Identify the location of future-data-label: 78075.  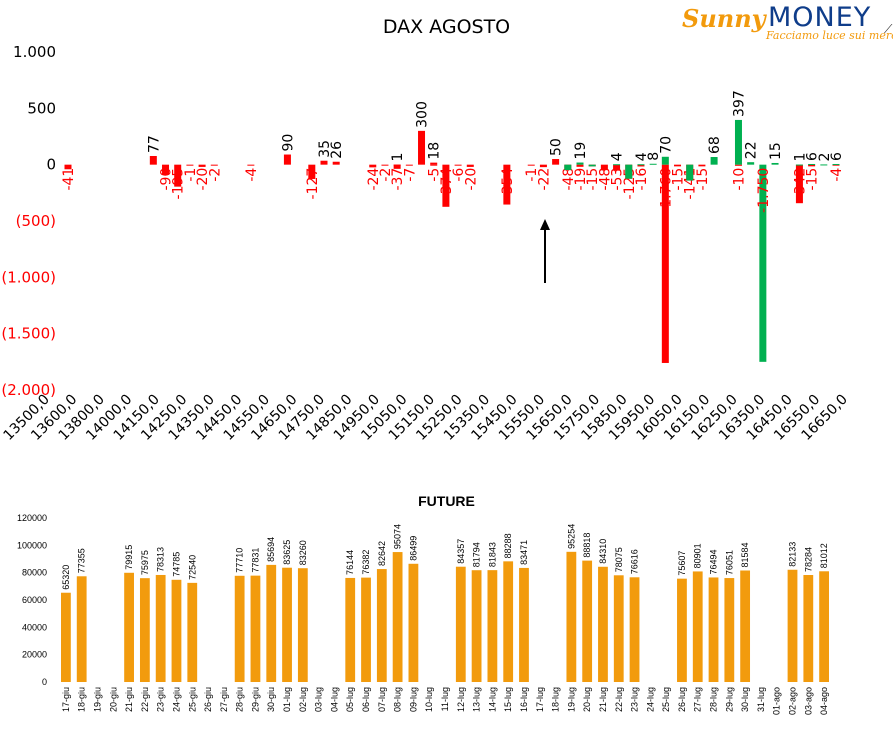
(619, 559).